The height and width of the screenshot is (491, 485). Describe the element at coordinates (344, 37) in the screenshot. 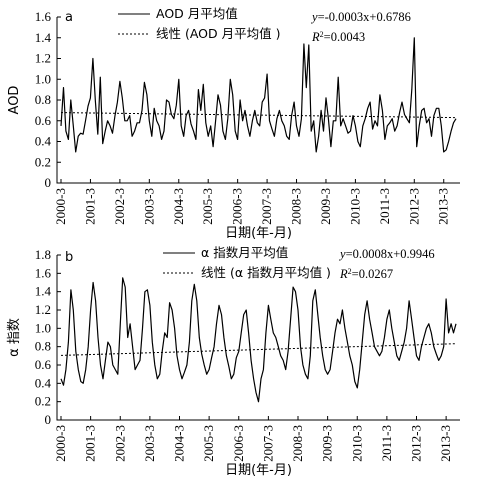

I see `r-squared-value: =0.0043` at that location.